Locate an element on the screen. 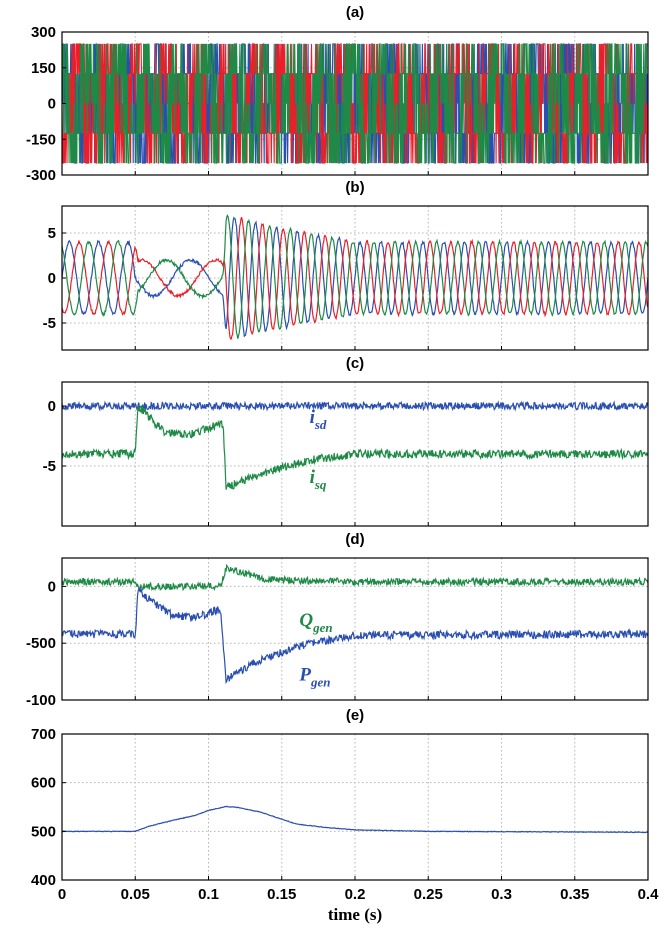 This screenshot has height=941, width=672. x-tick-label: 0.3 is located at coordinates (501, 894).